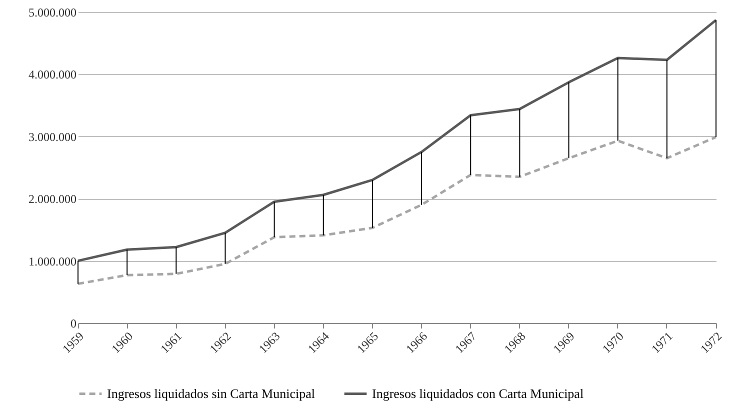 The width and height of the screenshot is (730, 411). I want to click on y-tick-label: 0, so click(73, 323).